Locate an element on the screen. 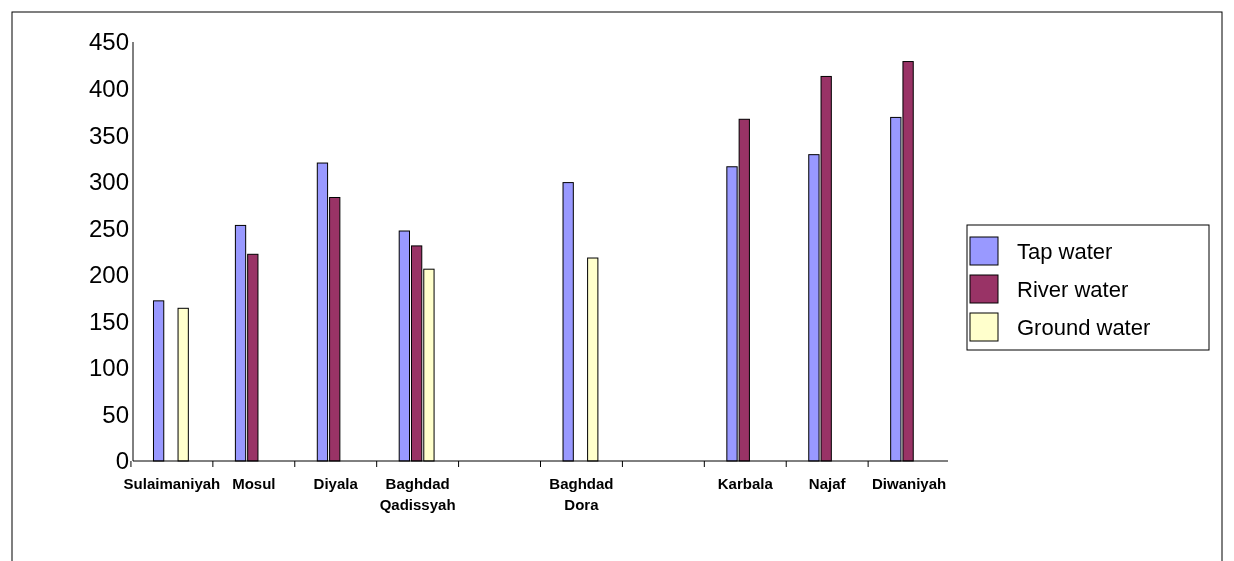 The height and width of the screenshot is (561, 1234). y-tick-label: 150 is located at coordinates (108, 321).